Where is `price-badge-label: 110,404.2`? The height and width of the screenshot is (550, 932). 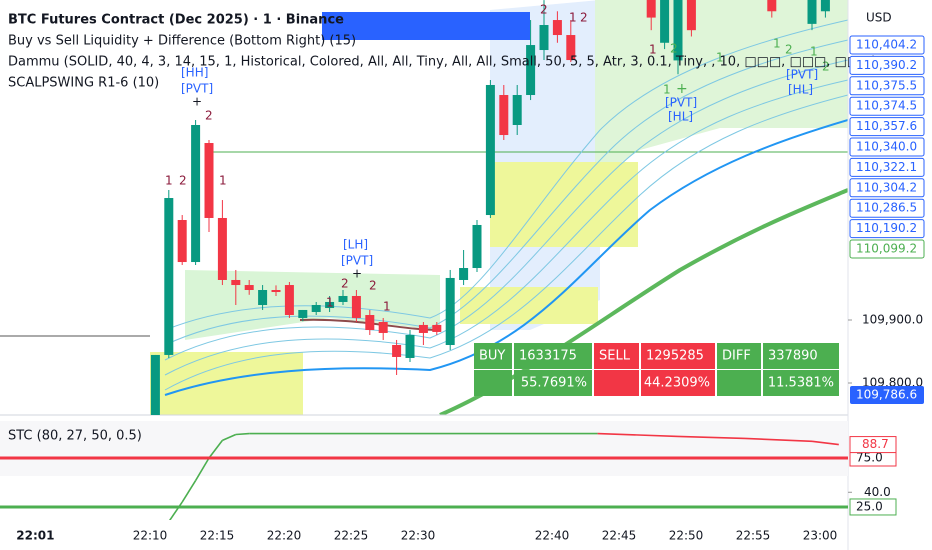 price-badge-label: 110,404.2 is located at coordinates (886, 45).